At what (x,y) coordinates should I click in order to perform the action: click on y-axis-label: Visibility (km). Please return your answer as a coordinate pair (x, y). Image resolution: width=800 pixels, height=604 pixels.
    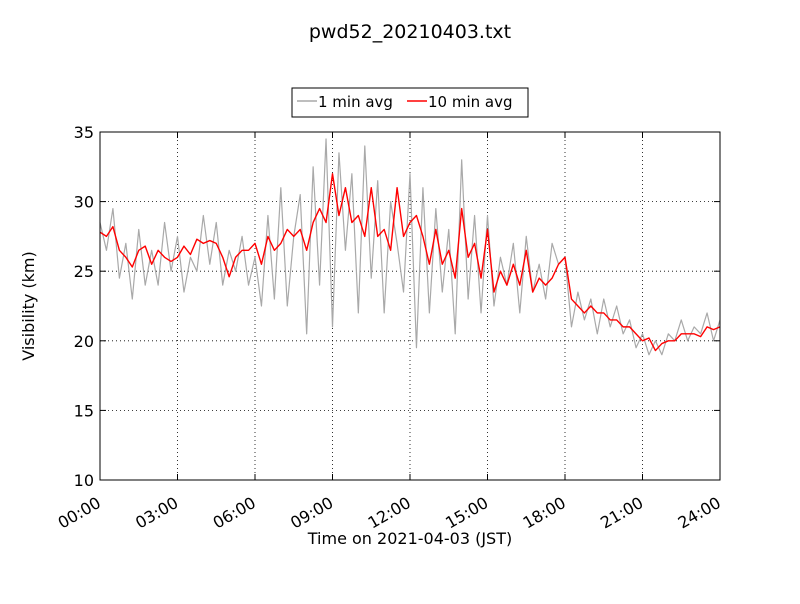
    Looking at the image, I should click on (28, 305).